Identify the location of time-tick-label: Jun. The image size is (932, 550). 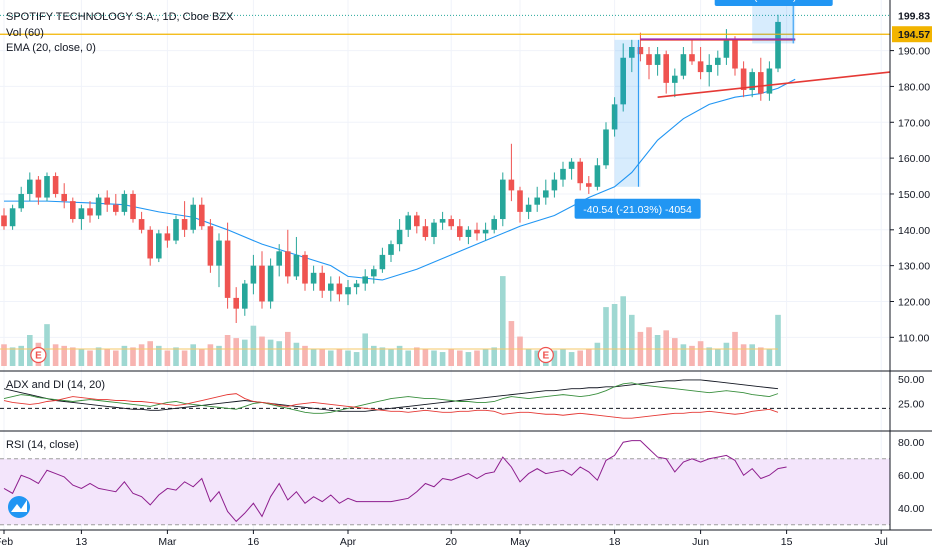
(700, 542).